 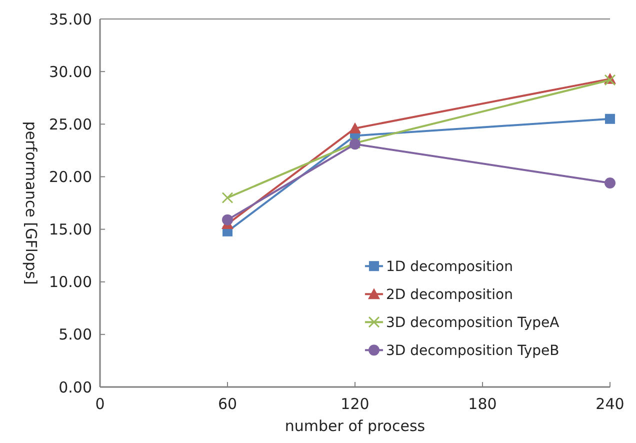 I want to click on y-tick-label: 20.00, so click(x=70, y=177).